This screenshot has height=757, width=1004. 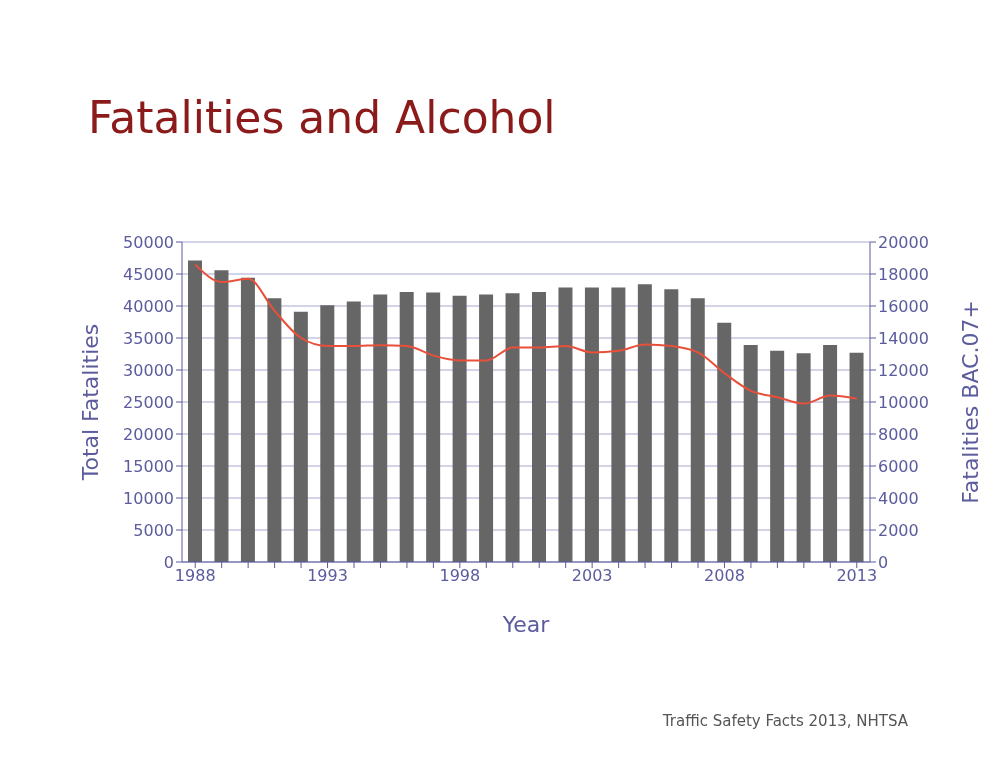 I want to click on y2-axis-title: Fatalities BAC.07+, so click(x=970, y=402).